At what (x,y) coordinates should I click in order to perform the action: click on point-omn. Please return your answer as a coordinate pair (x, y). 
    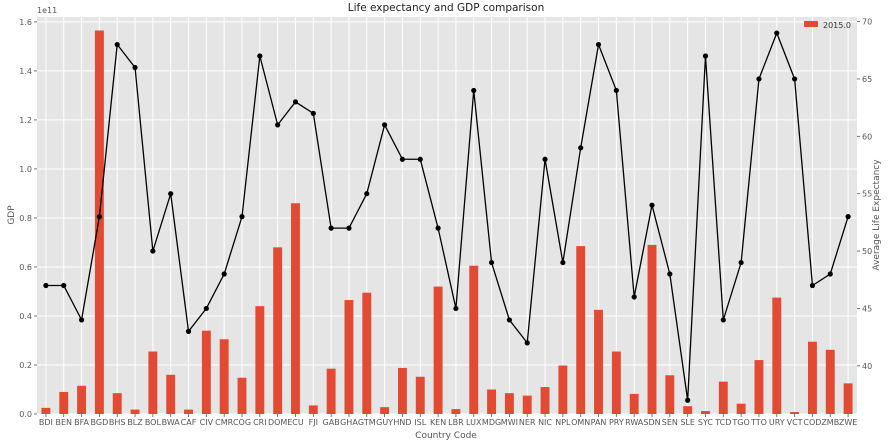
    Looking at the image, I should click on (581, 148).